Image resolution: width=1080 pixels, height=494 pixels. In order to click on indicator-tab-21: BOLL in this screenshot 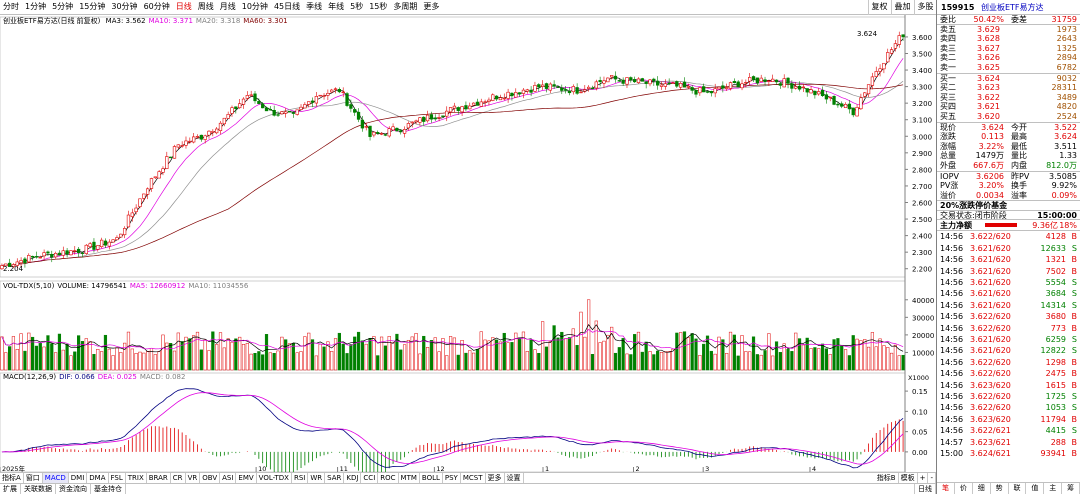, I will do `click(431, 478)`.